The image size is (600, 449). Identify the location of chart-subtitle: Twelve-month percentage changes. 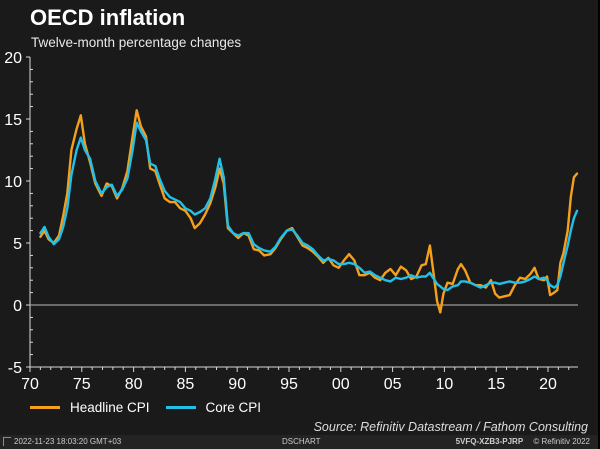
(136, 42).